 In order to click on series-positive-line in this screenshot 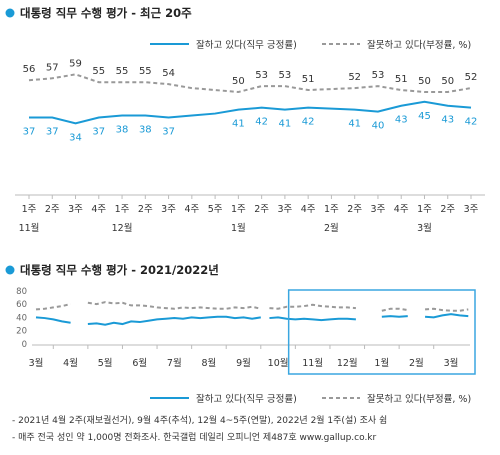, I will do `click(250, 112)`.